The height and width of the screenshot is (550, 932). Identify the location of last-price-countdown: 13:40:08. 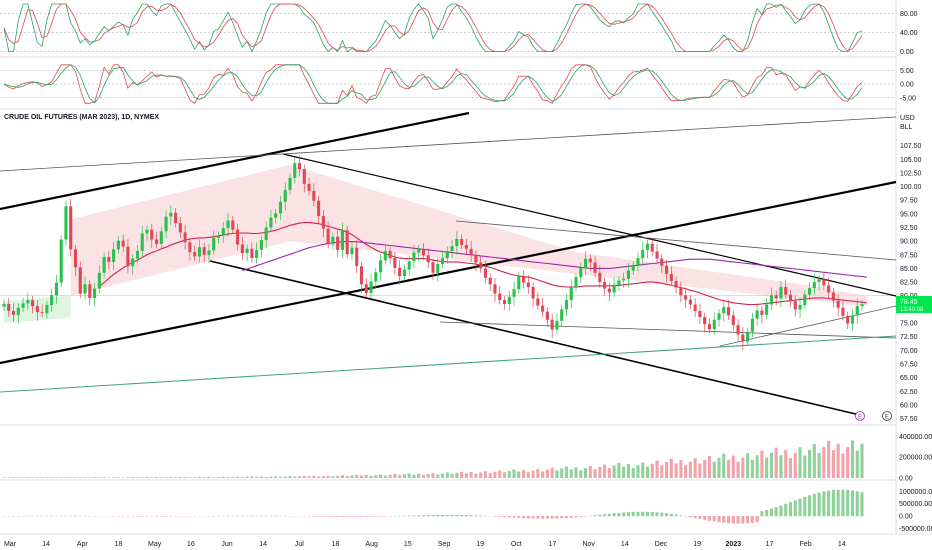
(912, 310).